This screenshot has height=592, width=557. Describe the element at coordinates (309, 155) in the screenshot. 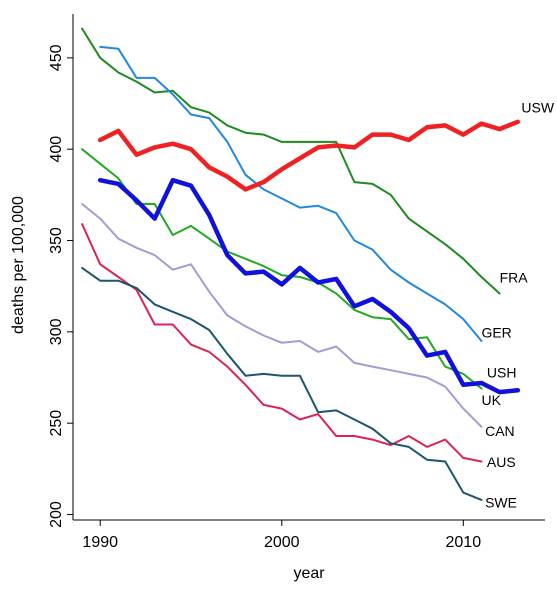

I see `series-line-usw` at that location.